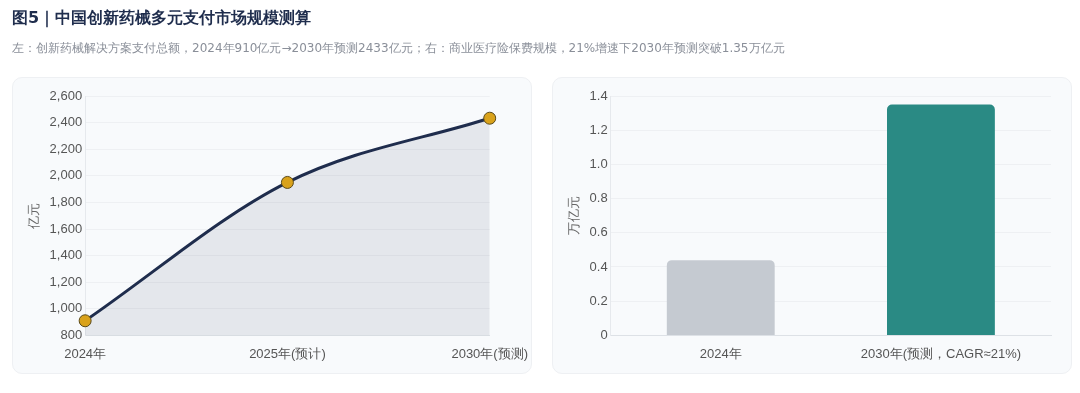  What do you see at coordinates (398, 48) in the screenshot?
I see `chart-subtitle: 左：创新药械解决方案支付总额，2024年910亿元→2030年预测2433亿元；右：商业医疗险保费规模，21%增速下2030年预测突破1.35万亿元` at bounding box center [398, 48].